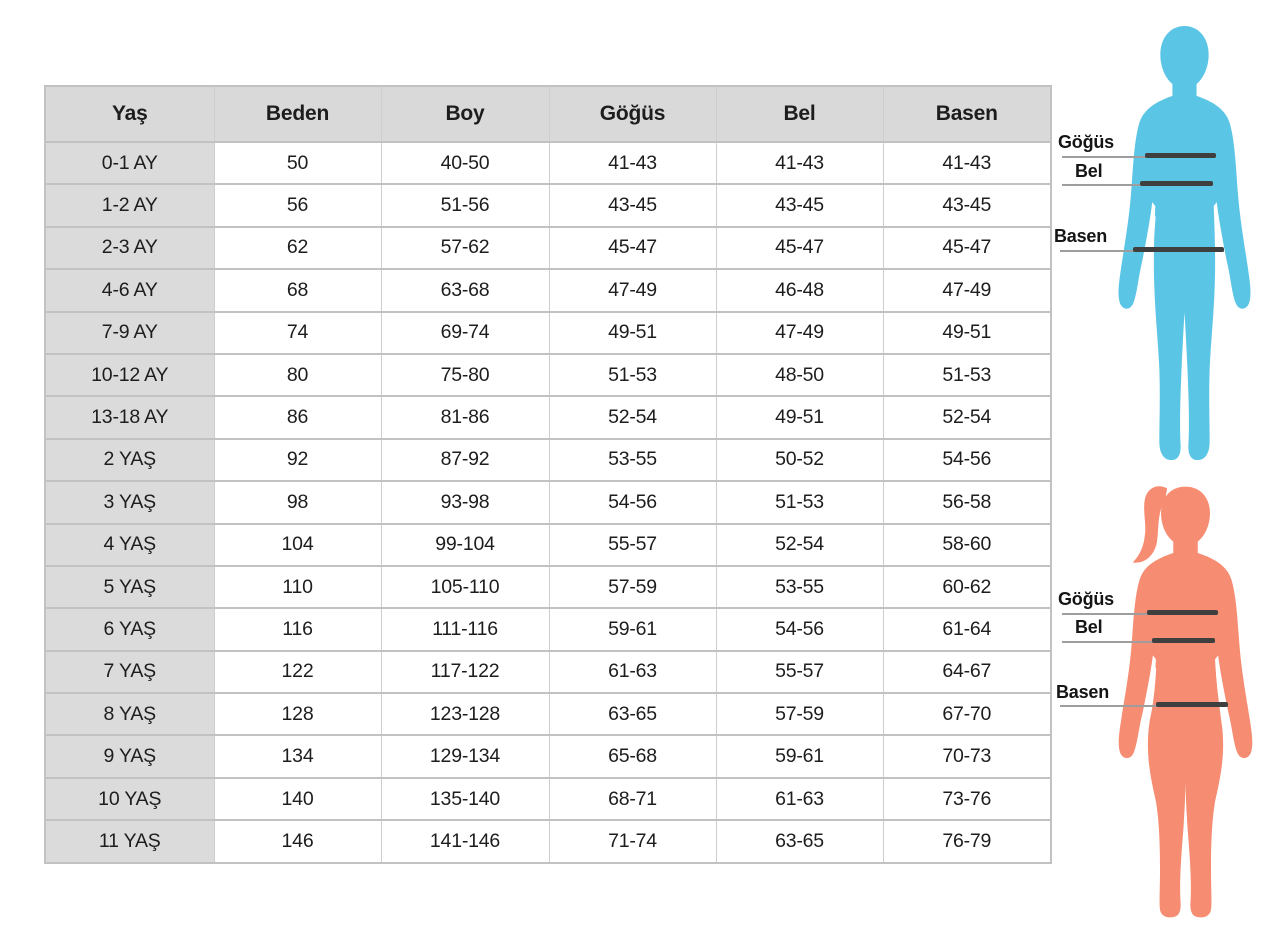 The width and height of the screenshot is (1280, 948). I want to click on waist-bar-top, so click(1176, 183).